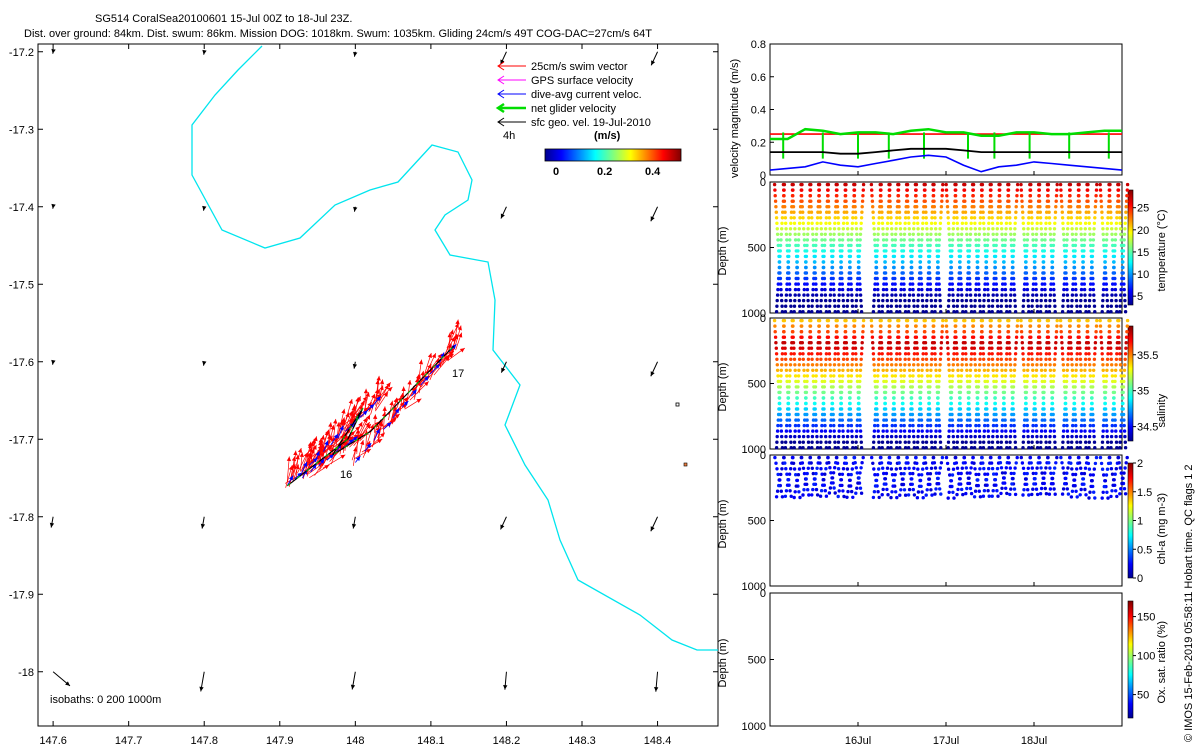 The height and width of the screenshot is (750, 1200). Describe the element at coordinates (414, 393) in the screenshot. I see `dive-avg-current-vector` at that location.